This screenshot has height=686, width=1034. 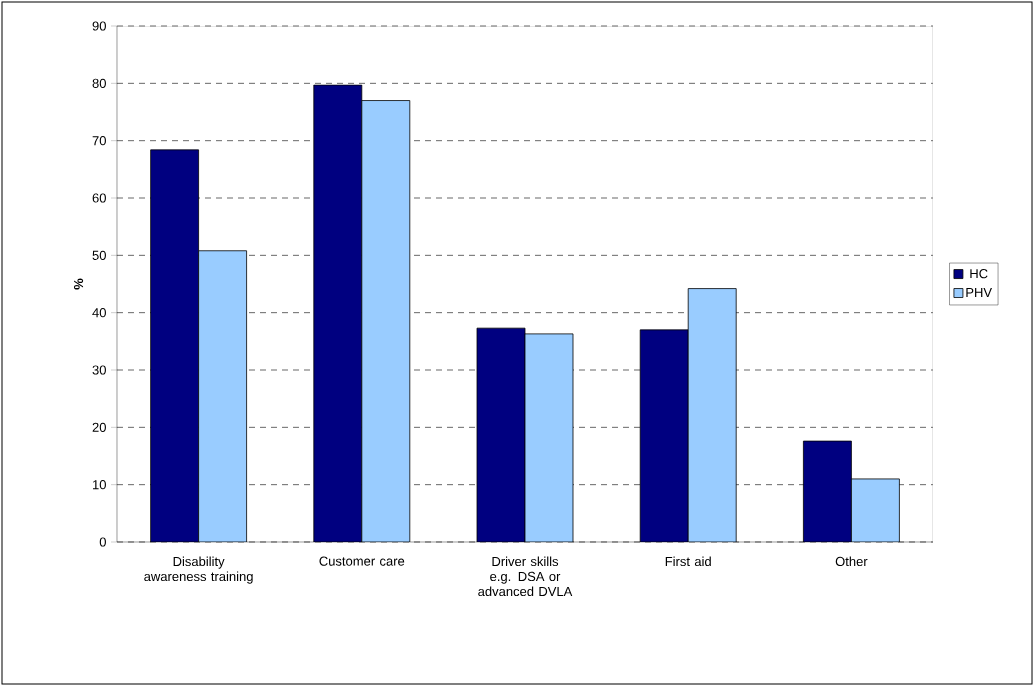 I want to click on y-tick-label: 30, so click(x=99, y=370).